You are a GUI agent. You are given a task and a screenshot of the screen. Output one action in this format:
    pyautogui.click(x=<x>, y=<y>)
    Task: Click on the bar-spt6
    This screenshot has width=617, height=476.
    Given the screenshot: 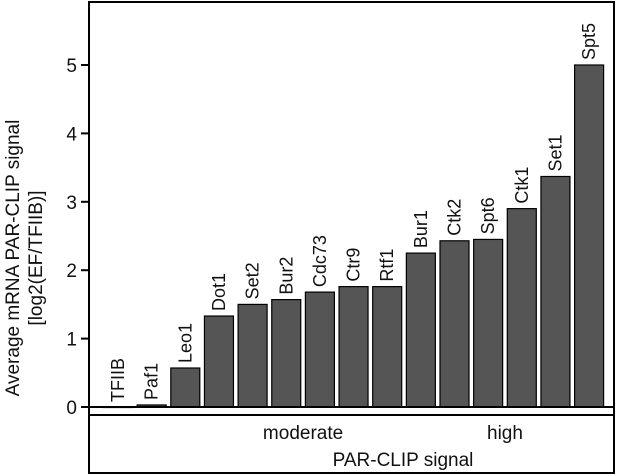 What is the action you would take?
    pyautogui.click(x=488, y=323)
    